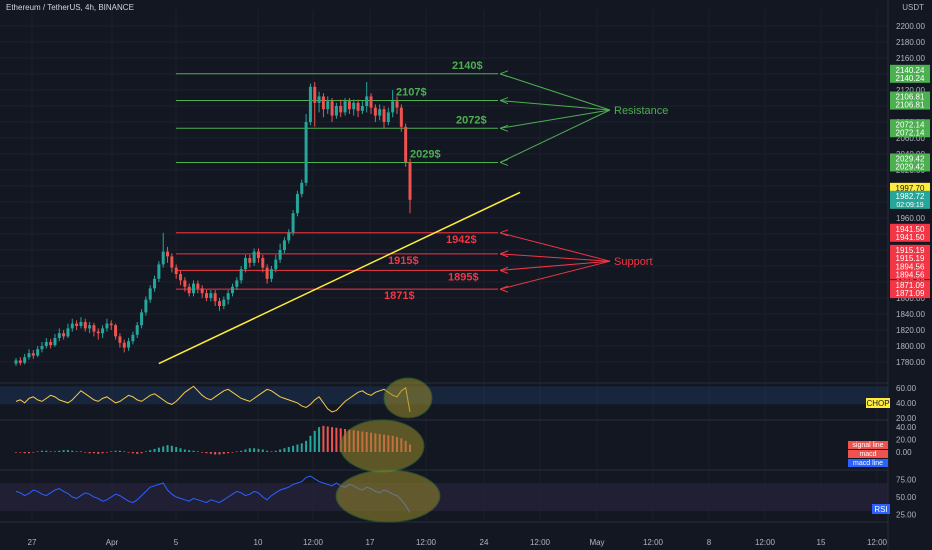 The width and height of the screenshot is (932, 550). I want to click on price-label-dup: 2072.14, so click(910, 132).